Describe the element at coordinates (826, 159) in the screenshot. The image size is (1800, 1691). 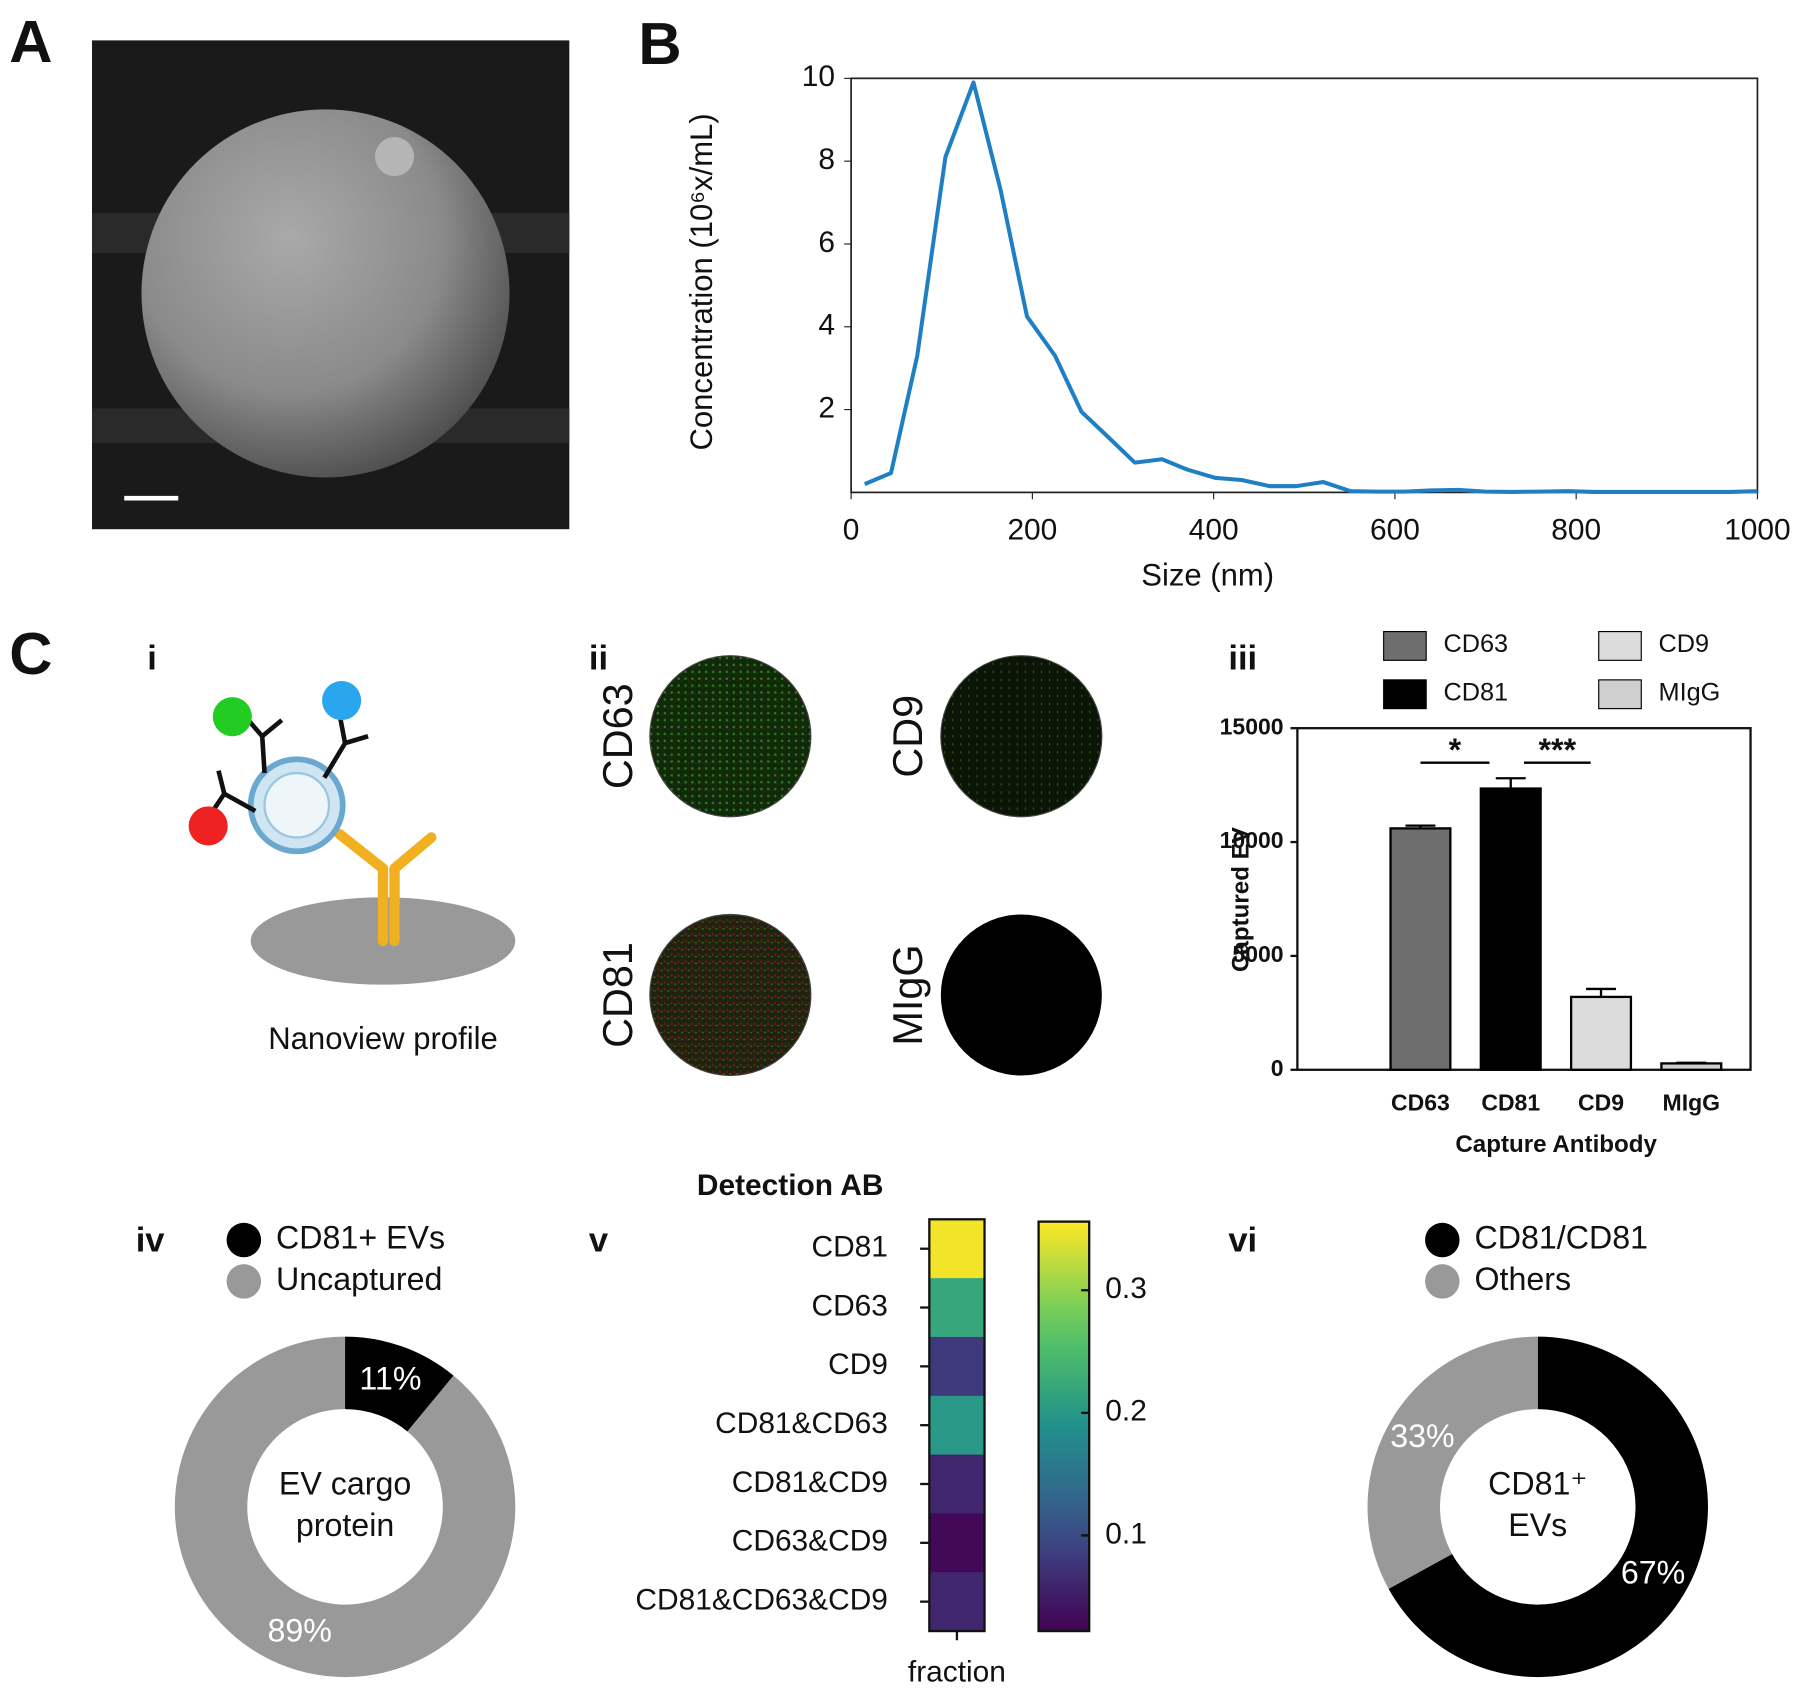
I see `y-tick-label: 8` at that location.